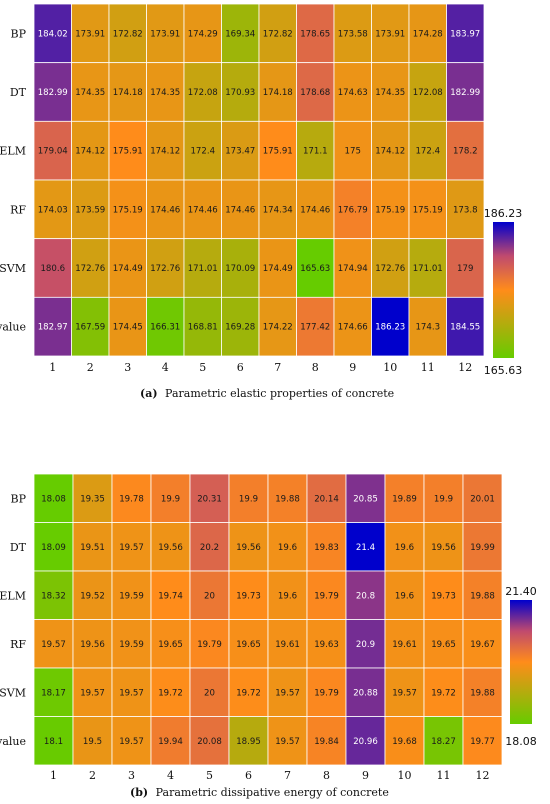 This screenshot has height=804, width=550. I want to click on colorbar-a, so click(503, 290).